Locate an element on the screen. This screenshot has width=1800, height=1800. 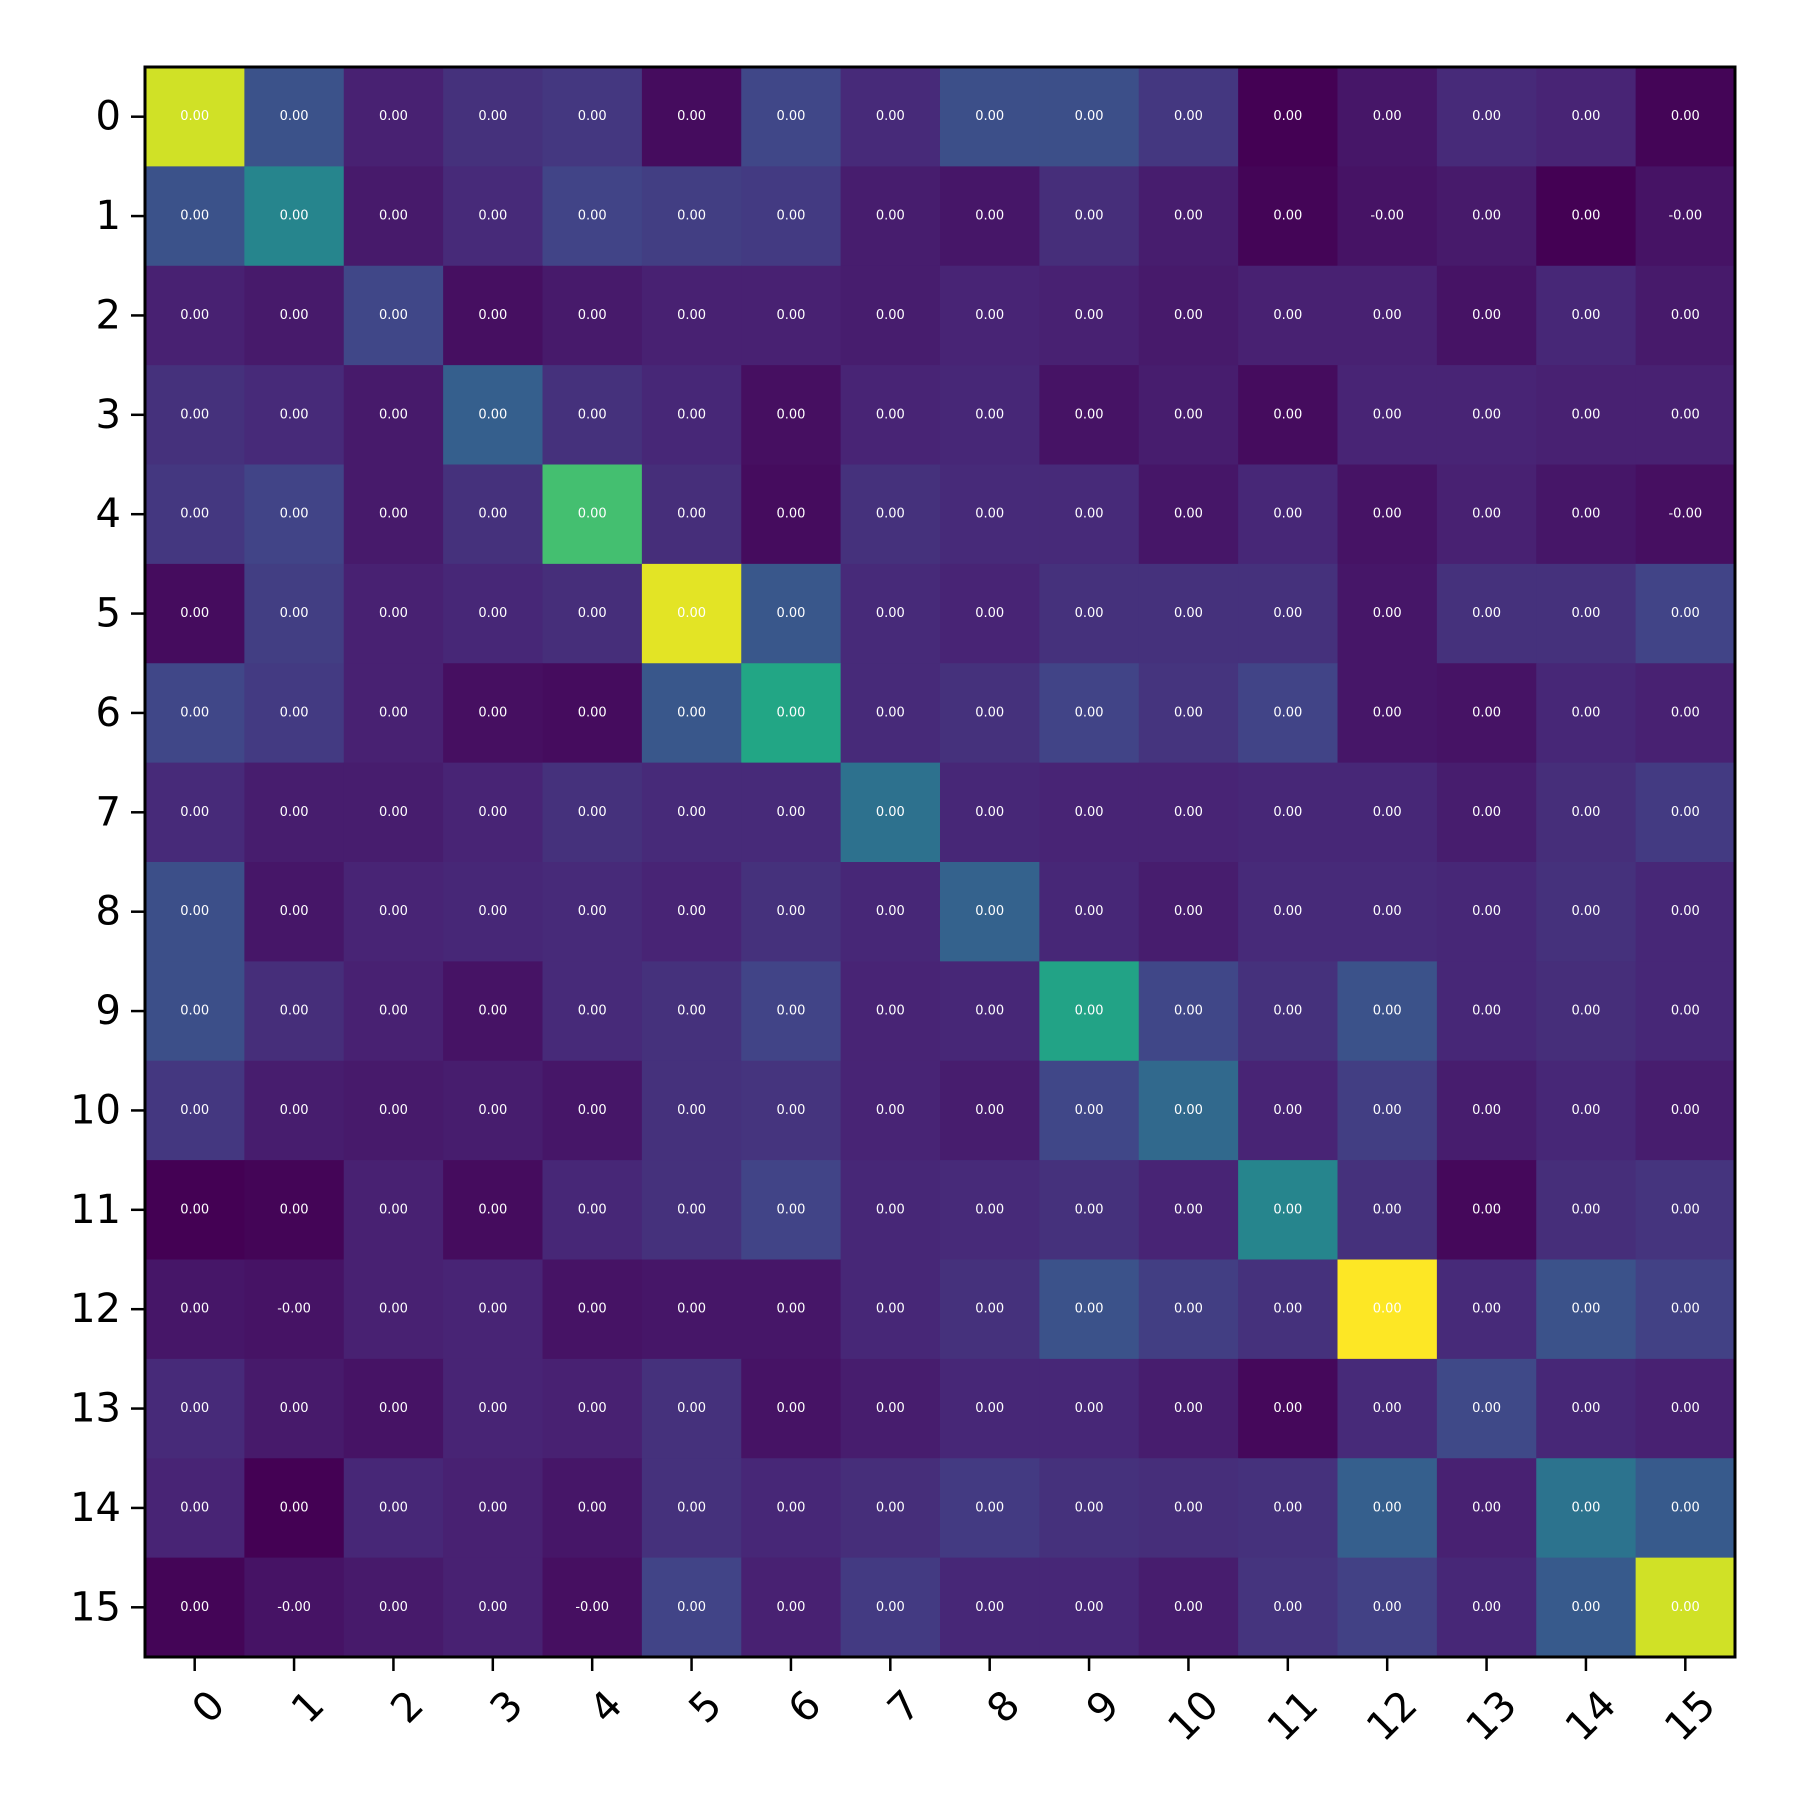
x-tick-label: 9 is located at coordinates (1103, 1707).